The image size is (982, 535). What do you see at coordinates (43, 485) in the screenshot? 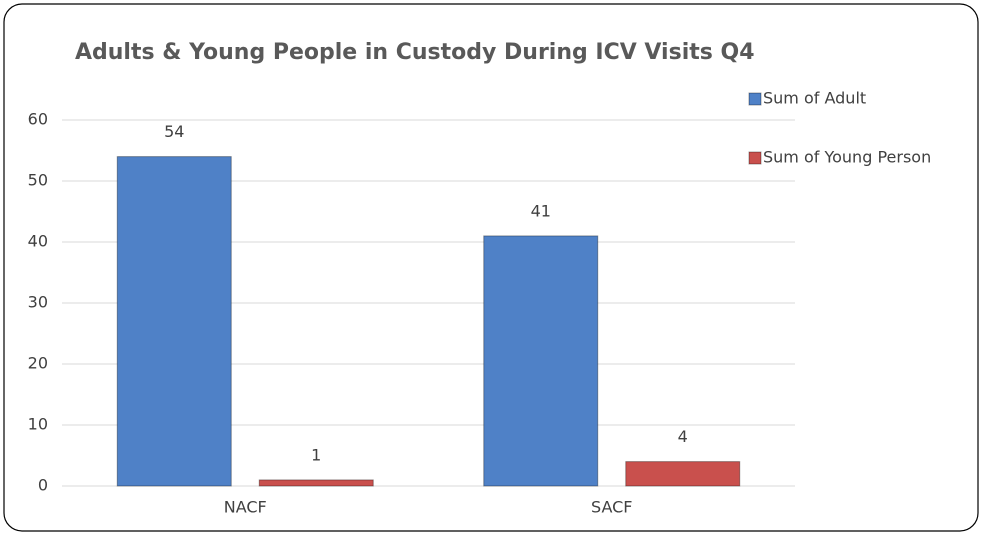
I see `y-tick-label: 0` at bounding box center [43, 485].